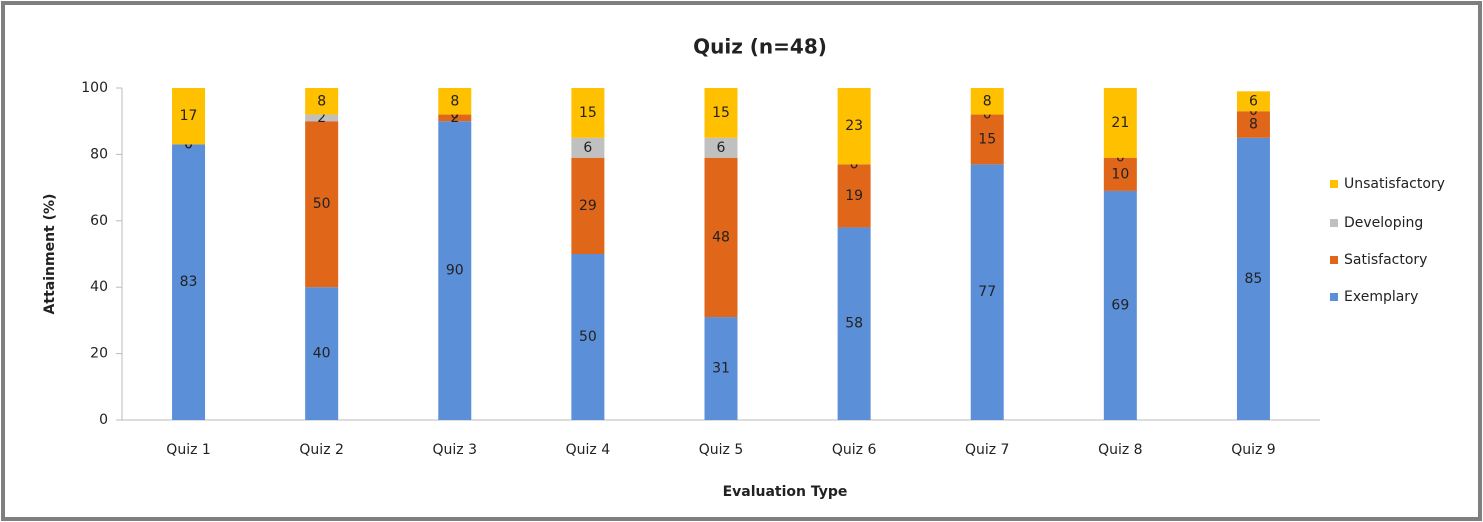 This screenshot has height=522, width=1483. I want to click on data-label: 85, so click(1254, 279).